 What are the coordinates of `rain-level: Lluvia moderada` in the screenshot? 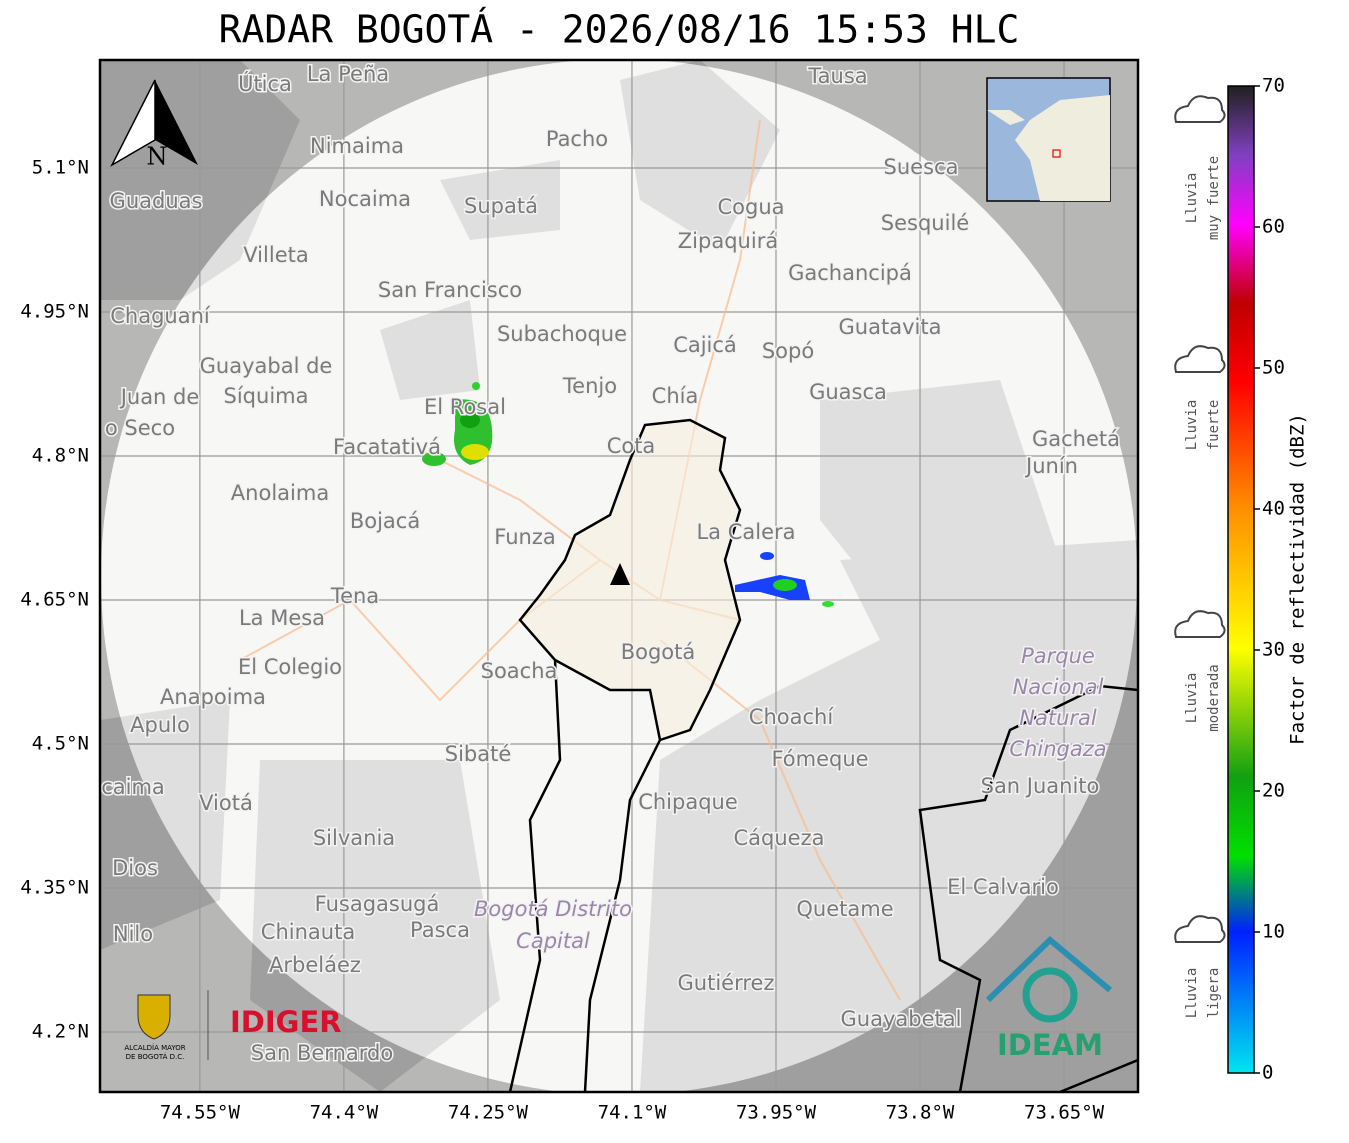 It's located at (1200, 671).